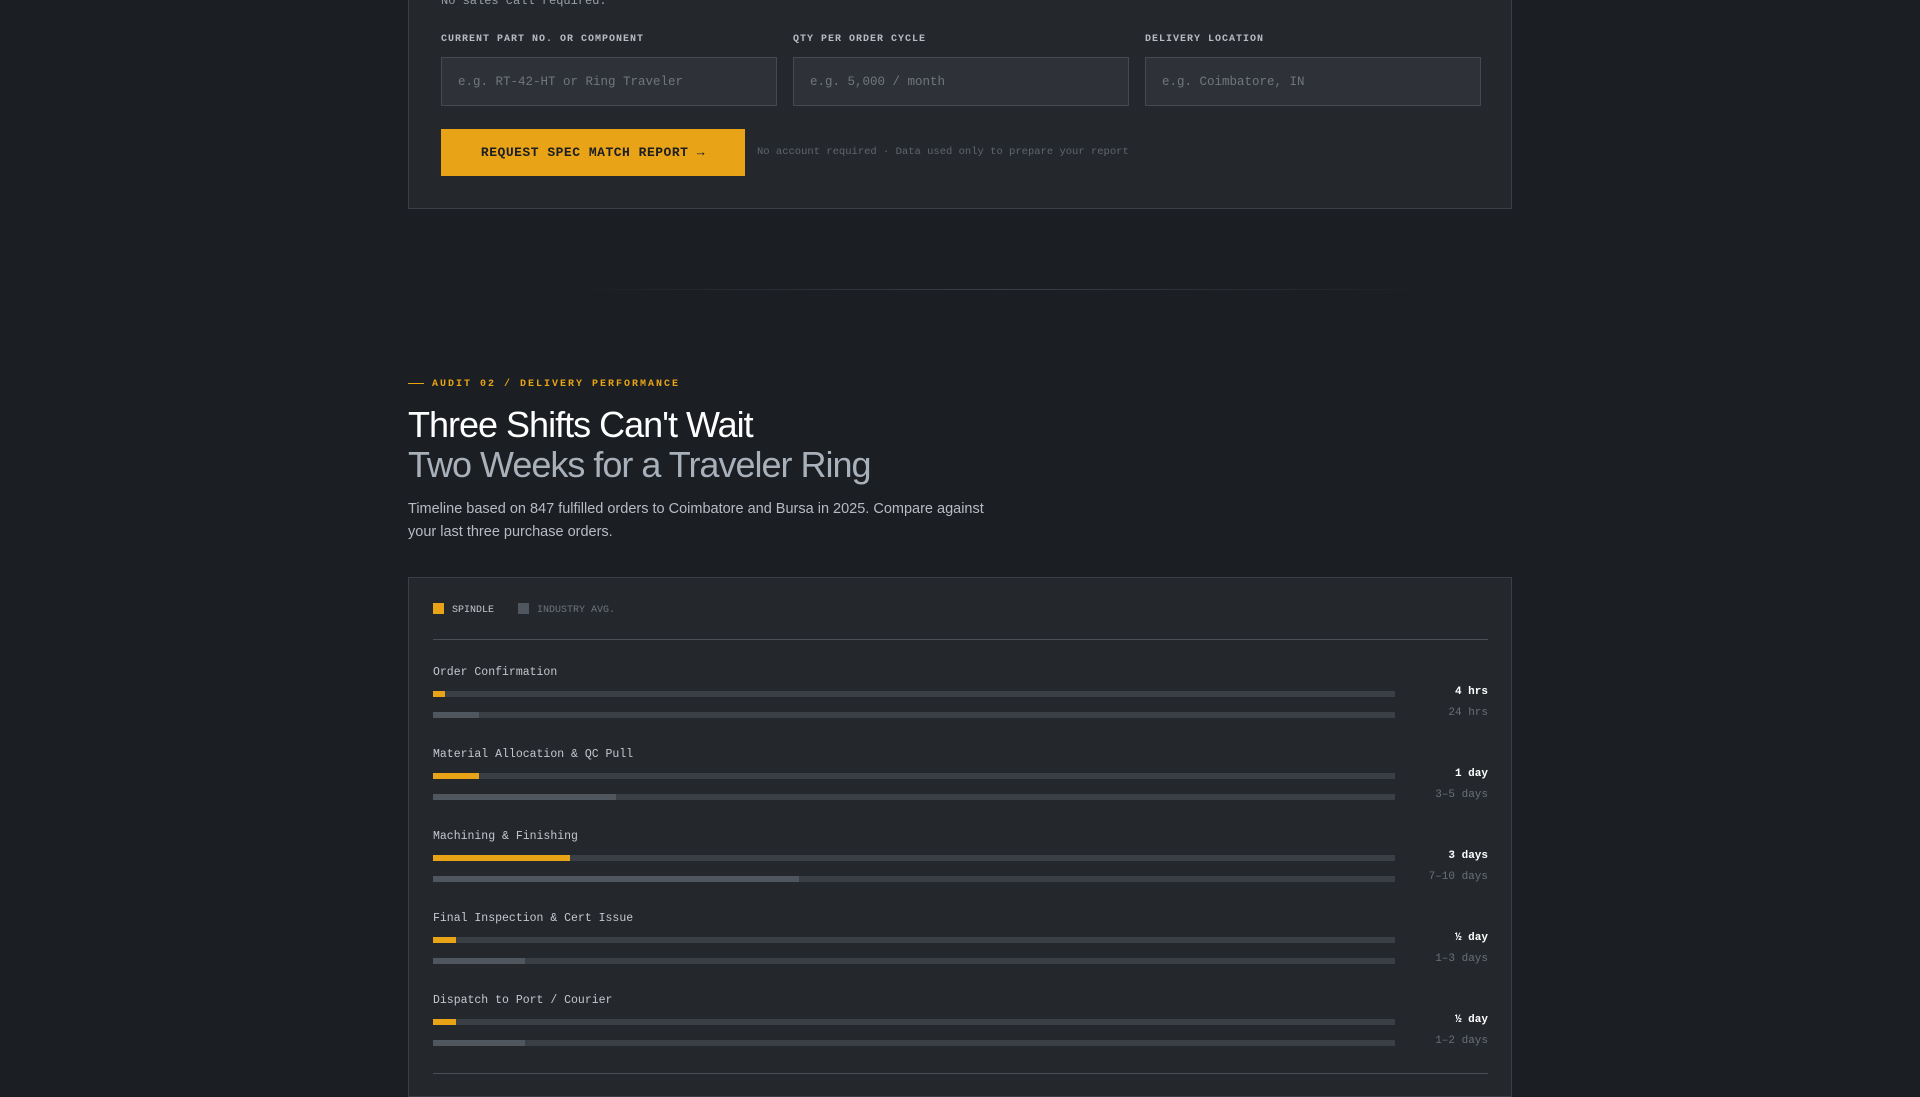  What do you see at coordinates (609, 81) in the screenshot?
I see `part-number-input` at bounding box center [609, 81].